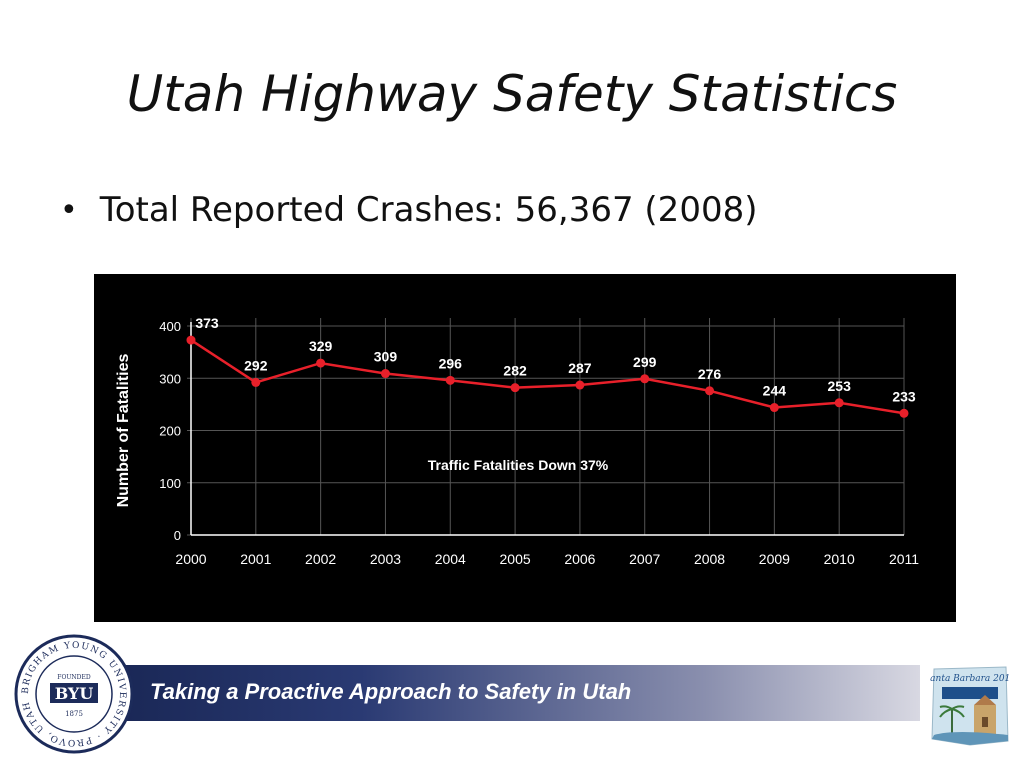 Image resolution: width=1024 pixels, height=768 pixels. I want to click on x-tick-label: 2008, so click(709, 559).